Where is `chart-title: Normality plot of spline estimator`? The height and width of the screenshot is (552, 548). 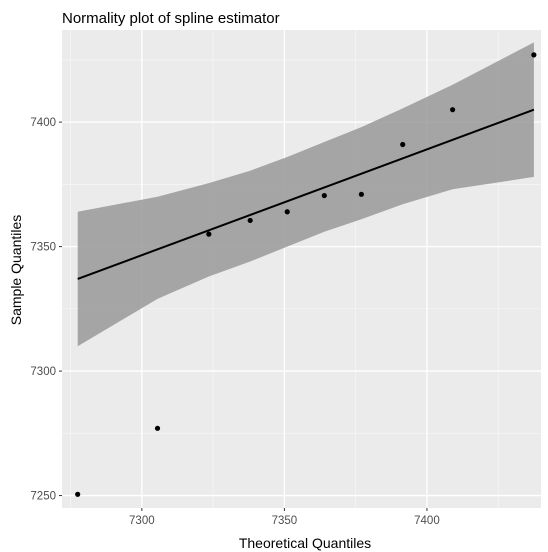
chart-title: Normality plot of spline estimator is located at coordinates (171, 18).